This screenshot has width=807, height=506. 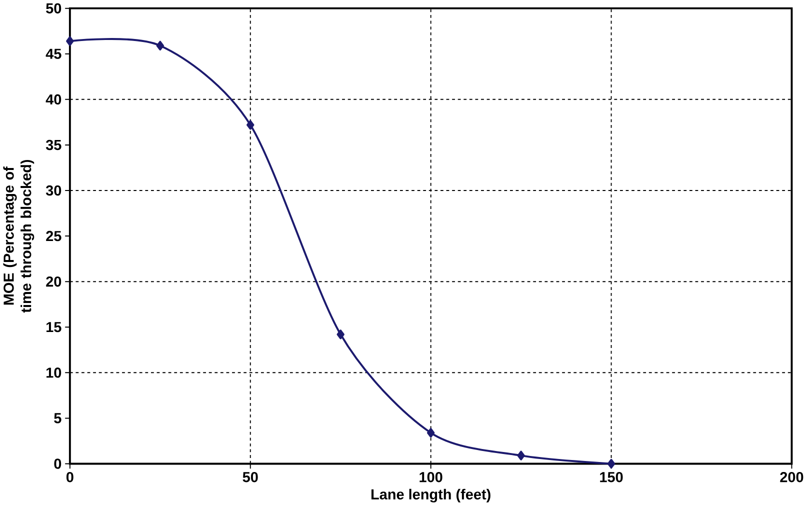 I want to click on x-tick-label: 200, so click(x=792, y=477).